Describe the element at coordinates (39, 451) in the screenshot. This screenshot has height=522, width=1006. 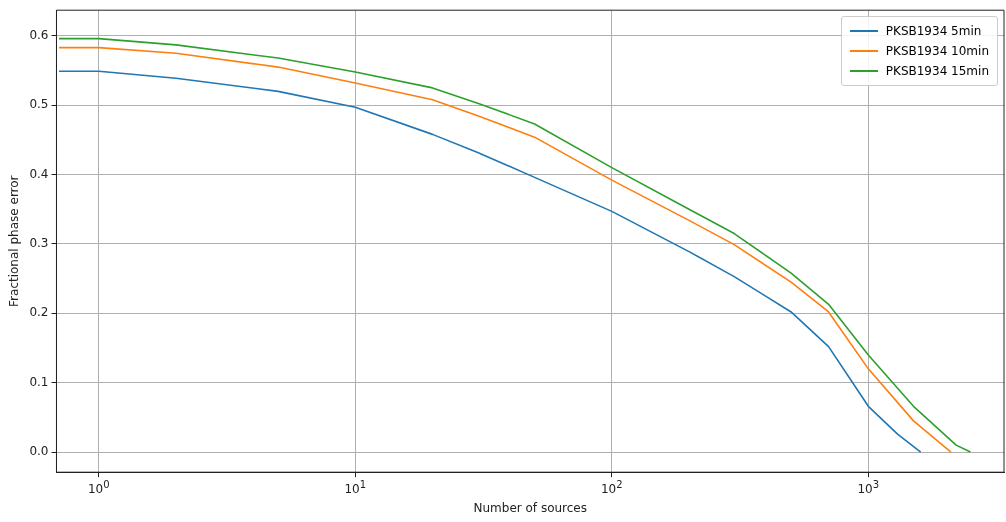
I see `y-tick-label: 0.0` at that location.